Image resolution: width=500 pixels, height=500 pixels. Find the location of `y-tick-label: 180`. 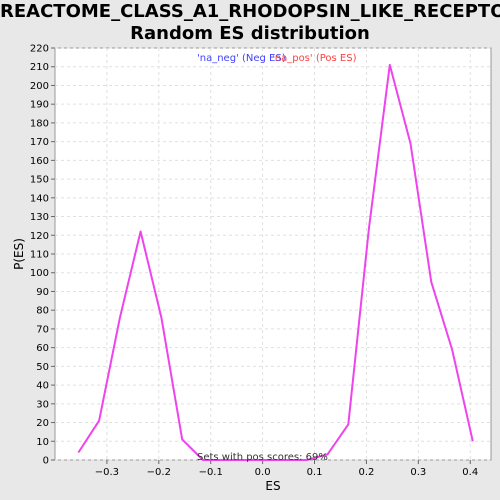

y-tick-label: 180 is located at coordinates (39, 123).